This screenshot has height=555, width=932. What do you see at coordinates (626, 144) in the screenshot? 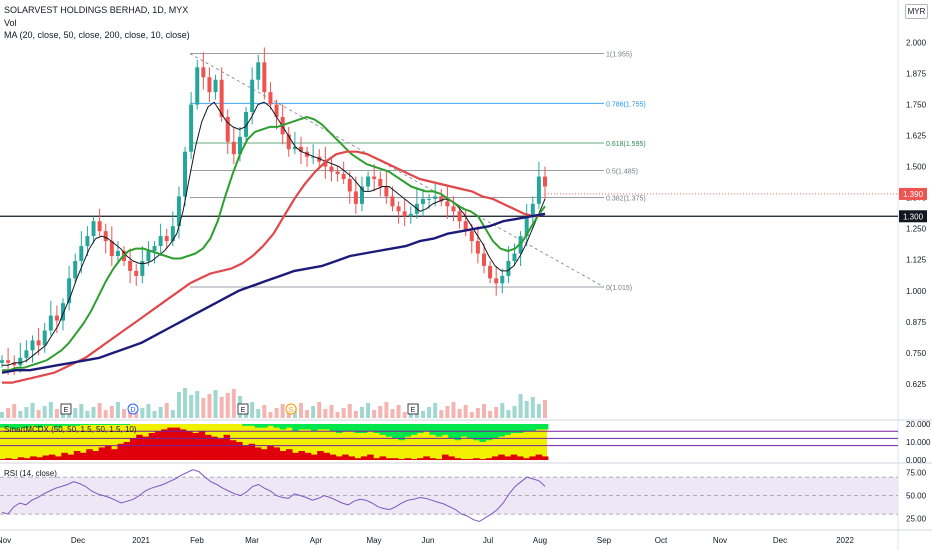
I see `fib-level-label: 0.618(1.595)` at bounding box center [626, 144].